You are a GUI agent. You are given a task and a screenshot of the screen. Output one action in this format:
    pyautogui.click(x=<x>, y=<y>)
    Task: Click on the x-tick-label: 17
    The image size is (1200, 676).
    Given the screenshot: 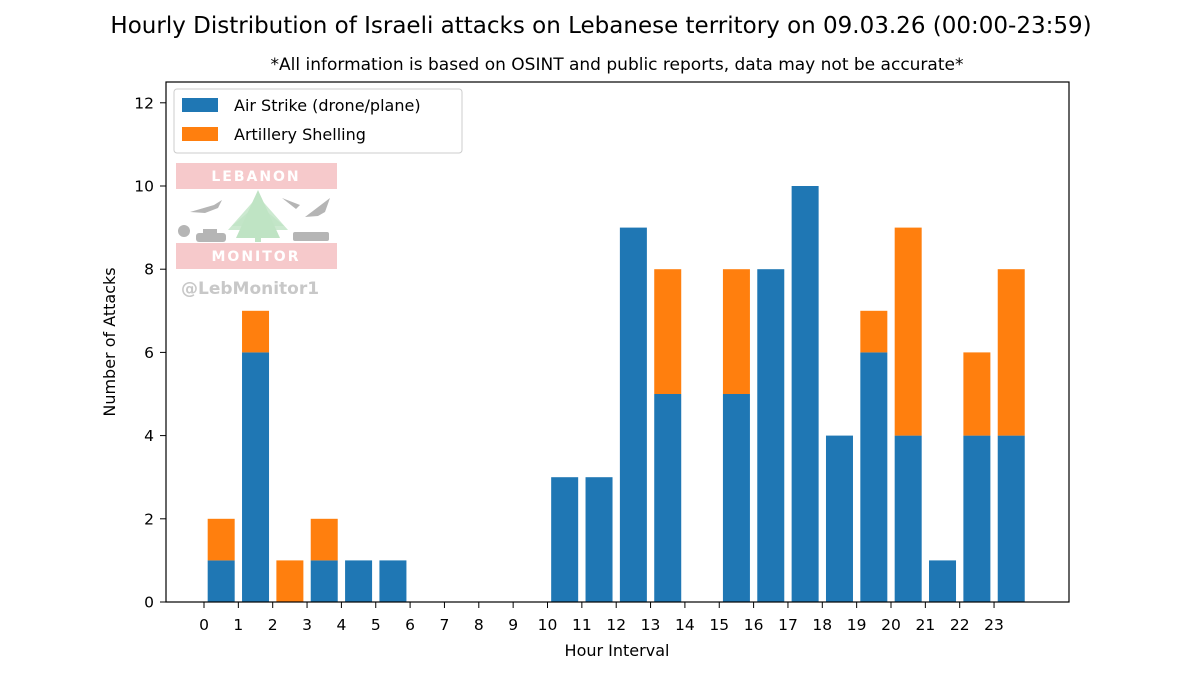 What is the action you would take?
    pyautogui.click(x=788, y=625)
    